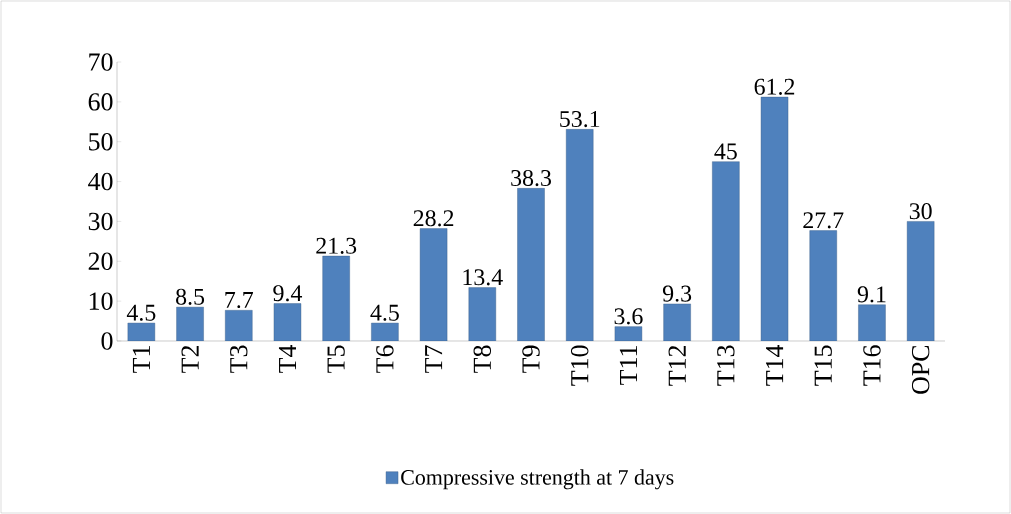 Image resolution: width=1011 pixels, height=514 pixels. What do you see at coordinates (100, 181) in the screenshot?
I see `y-tick-label: 40` at bounding box center [100, 181].